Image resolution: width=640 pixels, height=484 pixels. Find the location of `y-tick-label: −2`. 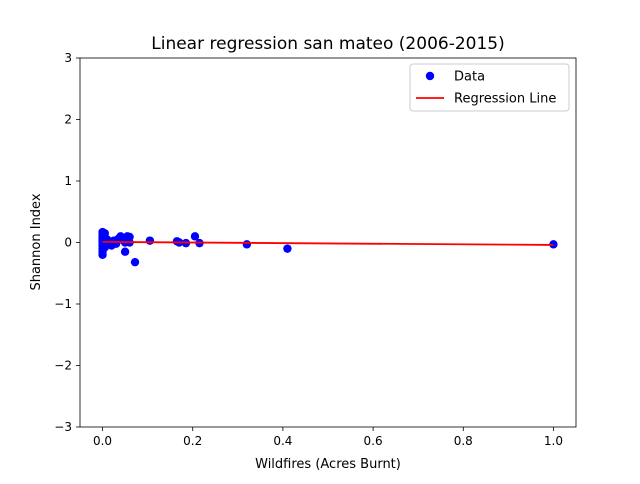

y-tick-label: −2 is located at coordinates (63, 366).